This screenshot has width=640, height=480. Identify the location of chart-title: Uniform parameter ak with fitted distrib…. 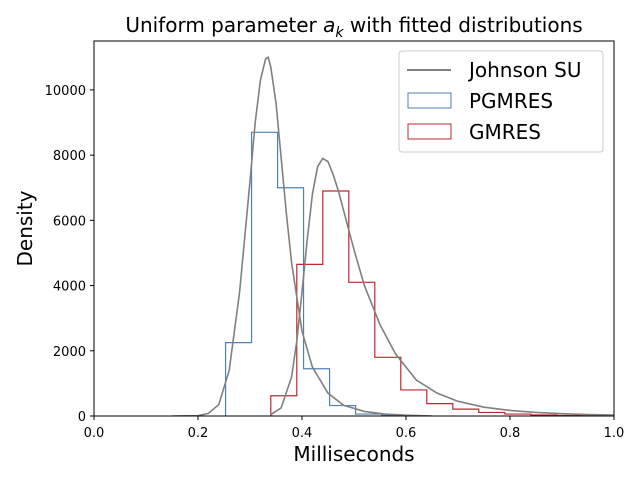
(353, 27).